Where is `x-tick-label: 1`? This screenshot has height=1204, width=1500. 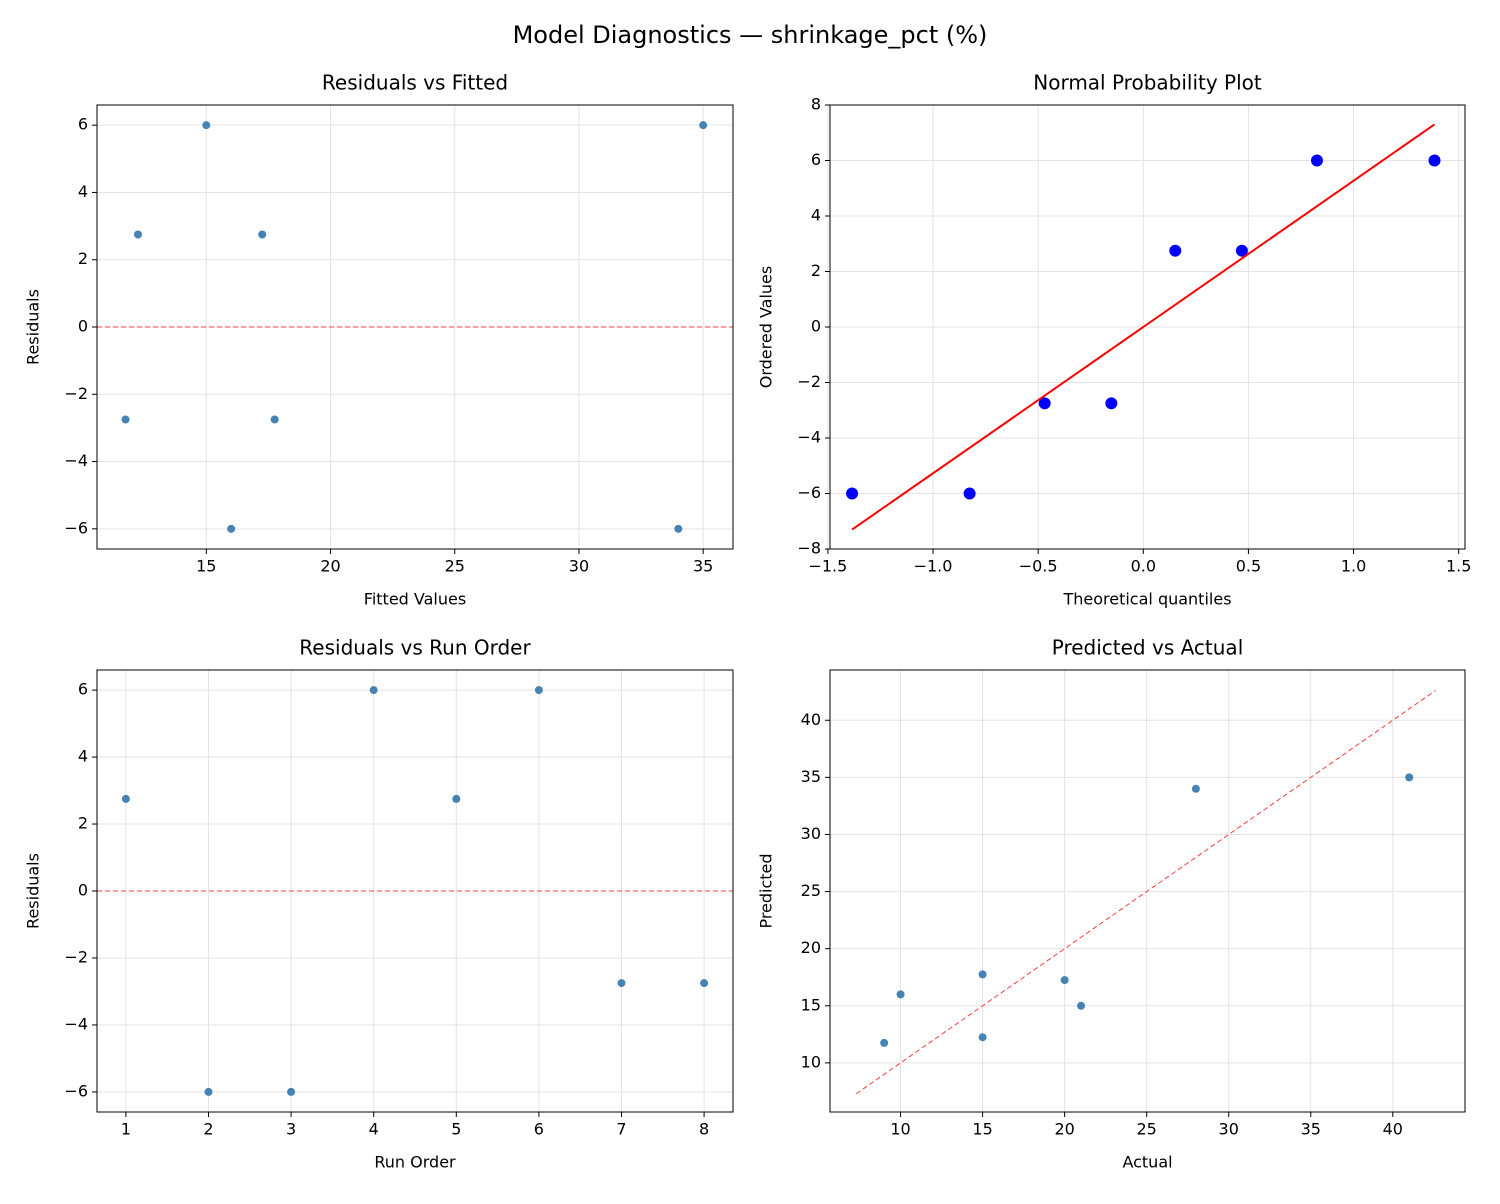 x-tick-label: 1 is located at coordinates (126, 1129).